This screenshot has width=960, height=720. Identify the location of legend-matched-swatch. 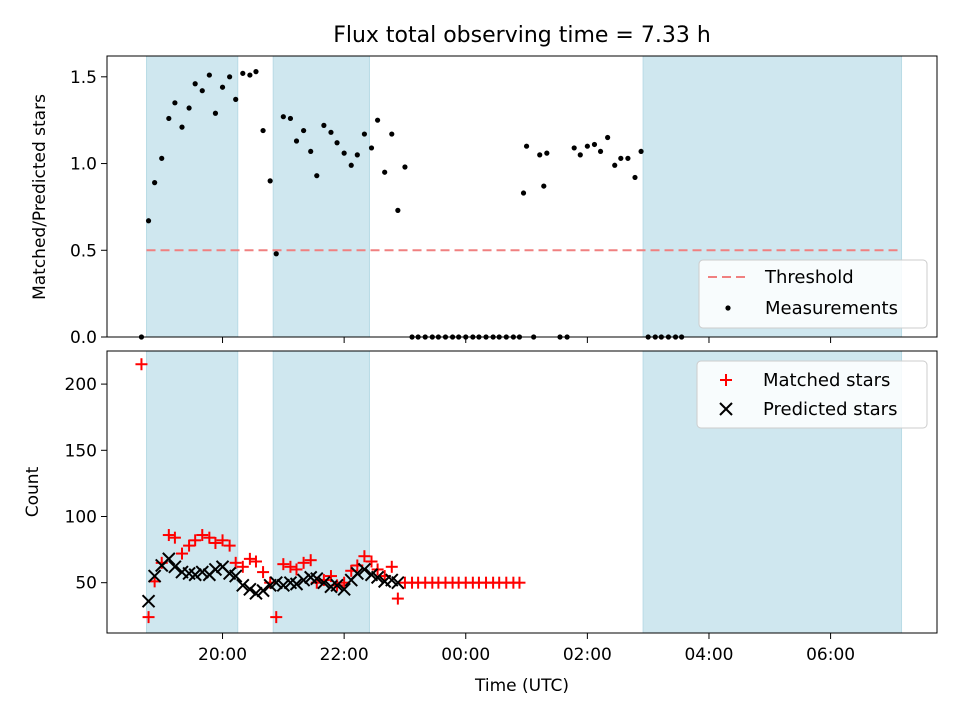
(726, 380).